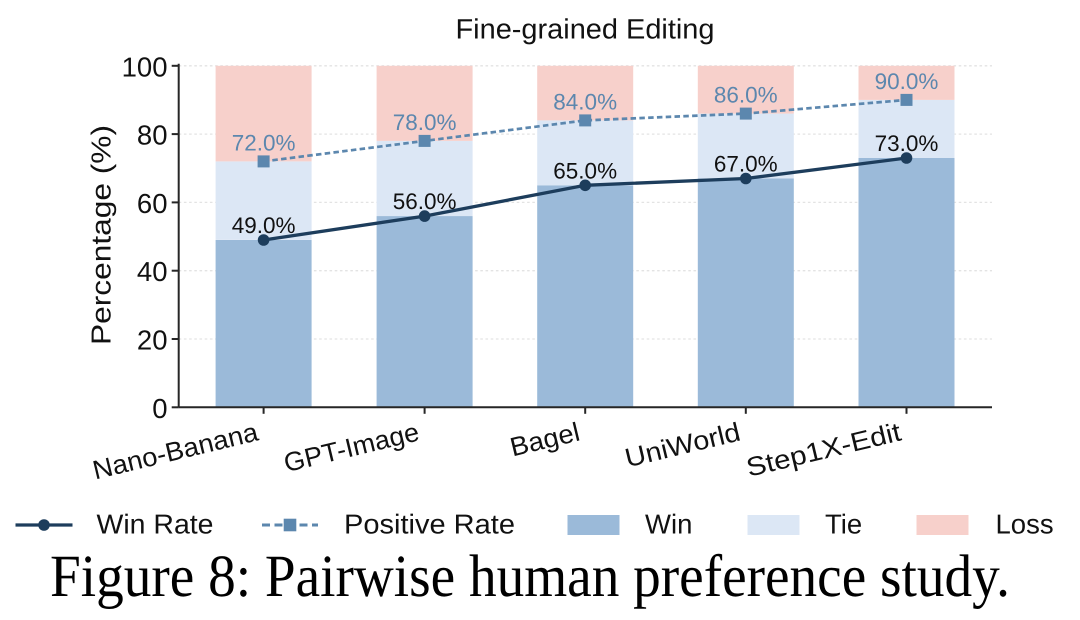 The width and height of the screenshot is (1080, 620). I want to click on svg-text: 100, so click(145, 66).